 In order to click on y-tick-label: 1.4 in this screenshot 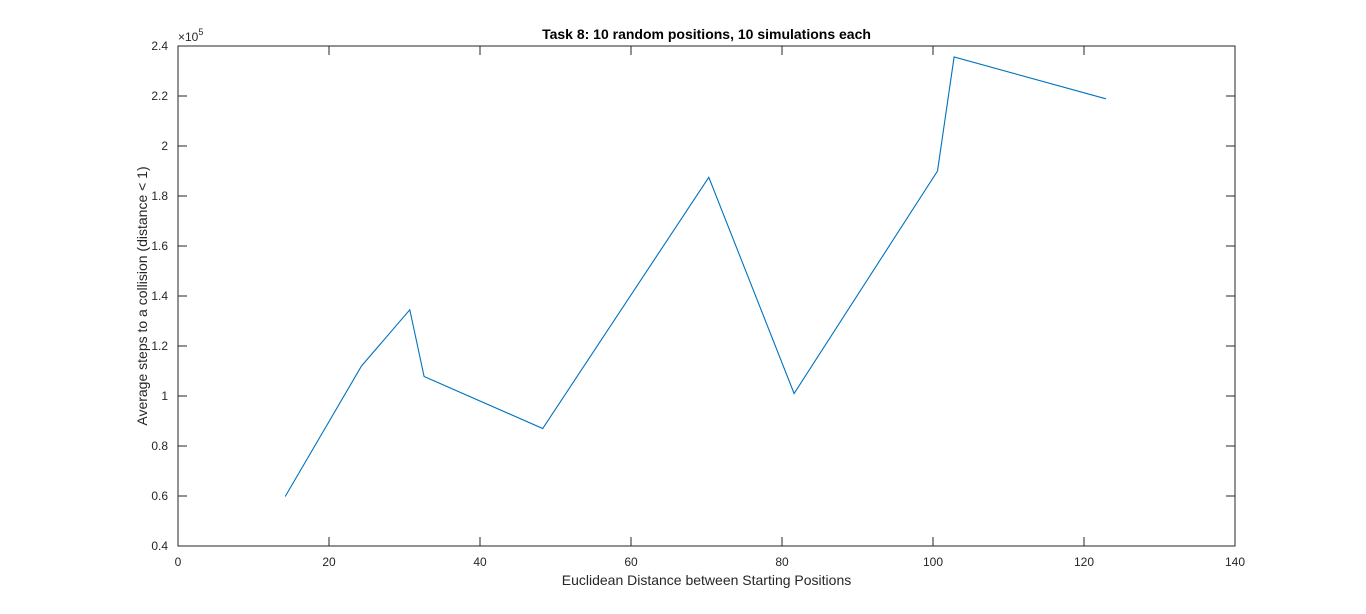, I will do `click(159, 296)`.